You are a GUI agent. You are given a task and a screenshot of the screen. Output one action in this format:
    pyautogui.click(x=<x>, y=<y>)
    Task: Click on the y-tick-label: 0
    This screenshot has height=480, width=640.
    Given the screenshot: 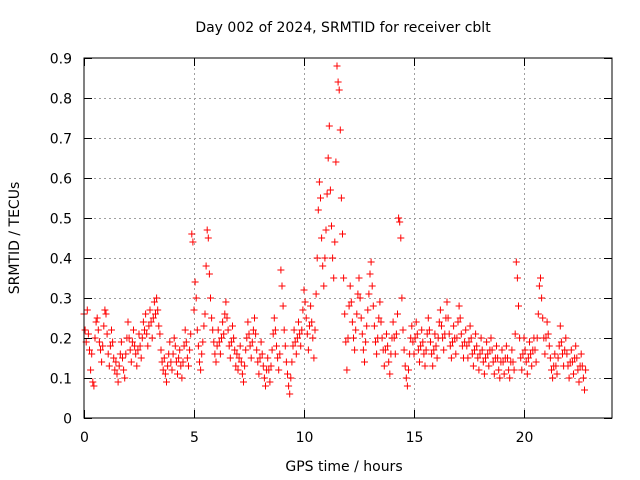 What is the action you would take?
    pyautogui.click(x=67, y=420)
    